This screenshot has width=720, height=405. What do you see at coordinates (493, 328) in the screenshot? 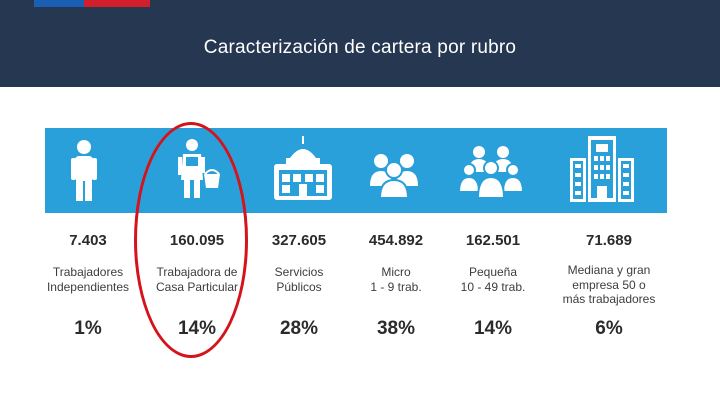
I see `percent-pequena: 14%` at bounding box center [493, 328].